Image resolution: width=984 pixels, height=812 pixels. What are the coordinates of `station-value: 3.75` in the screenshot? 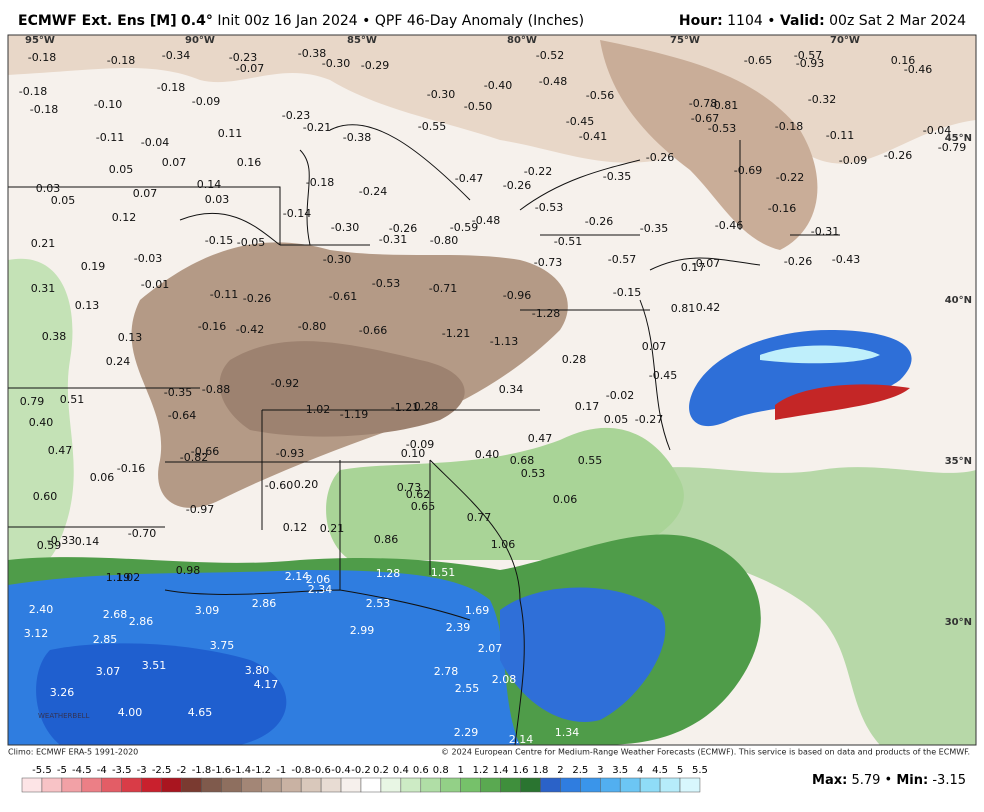 It's located at (222, 645).